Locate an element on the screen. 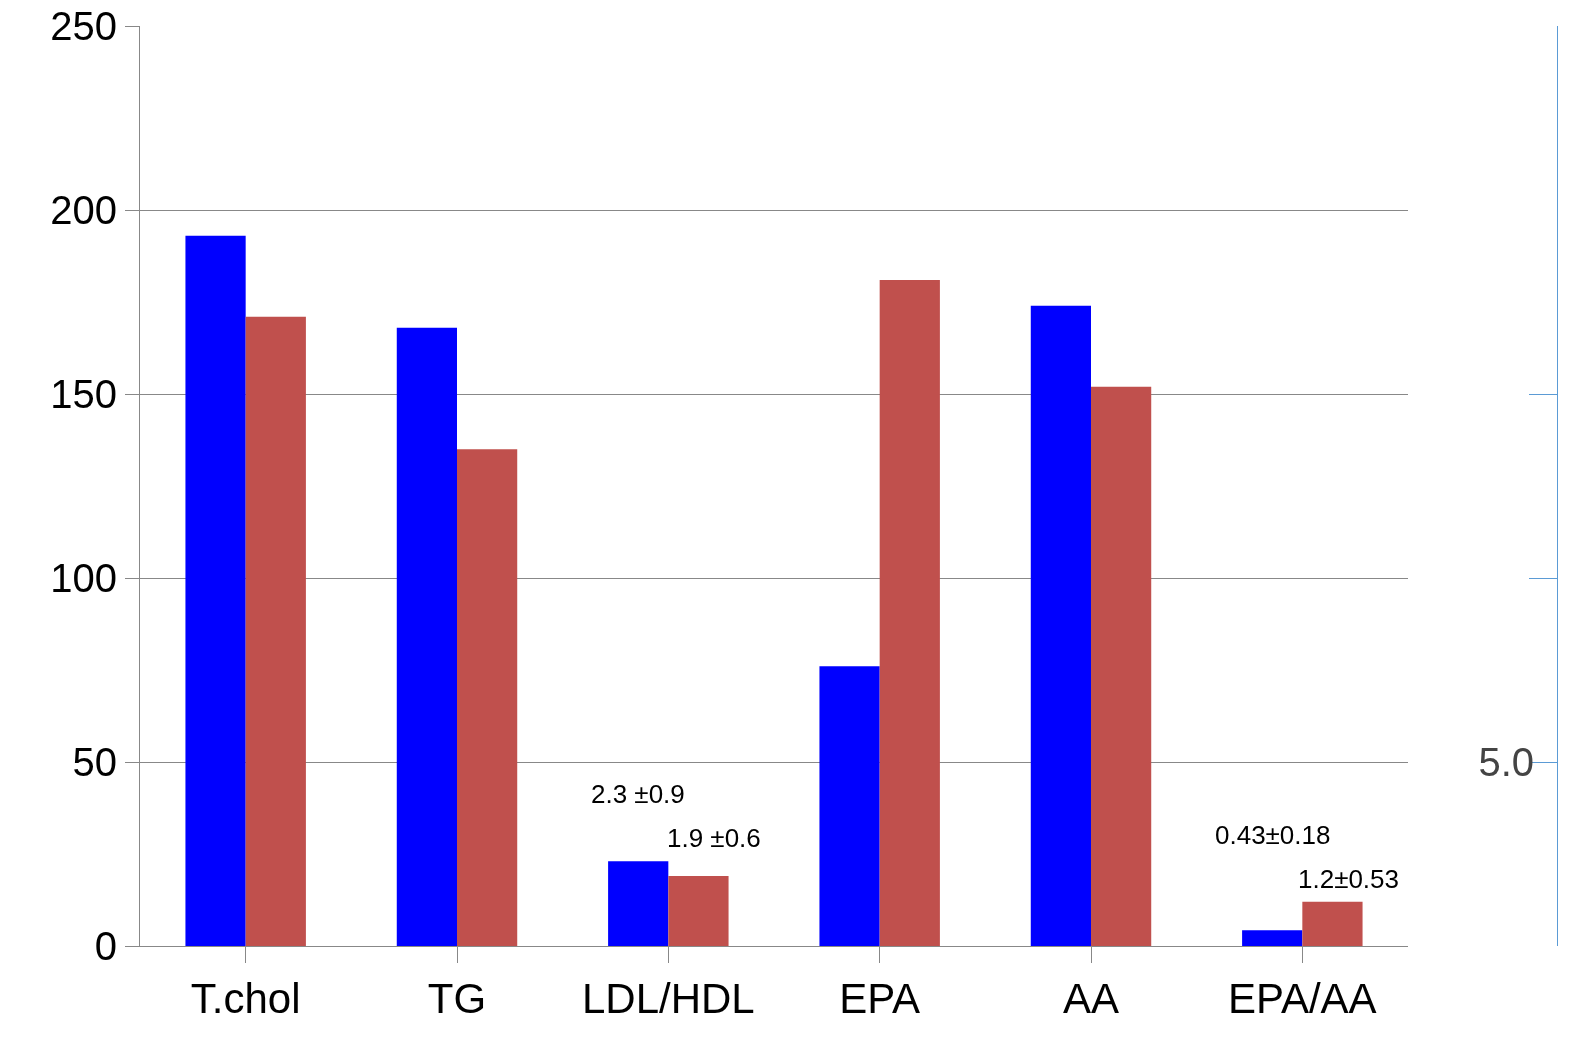 Image resolution: width=1576 pixels, height=1045 pixels. data-label: 1.2±0.53 is located at coordinates (1349, 879).